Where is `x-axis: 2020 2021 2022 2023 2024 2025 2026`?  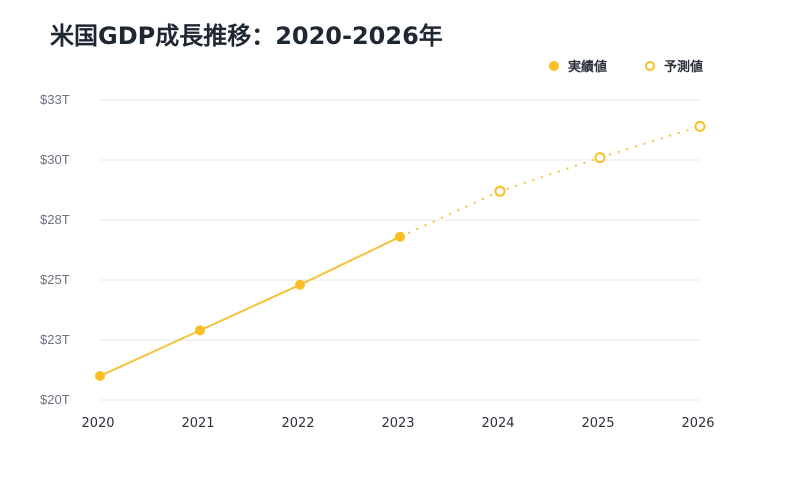
x-axis: 2020 2021 2022 2023 2024 2025 2026 is located at coordinates (397, 423).